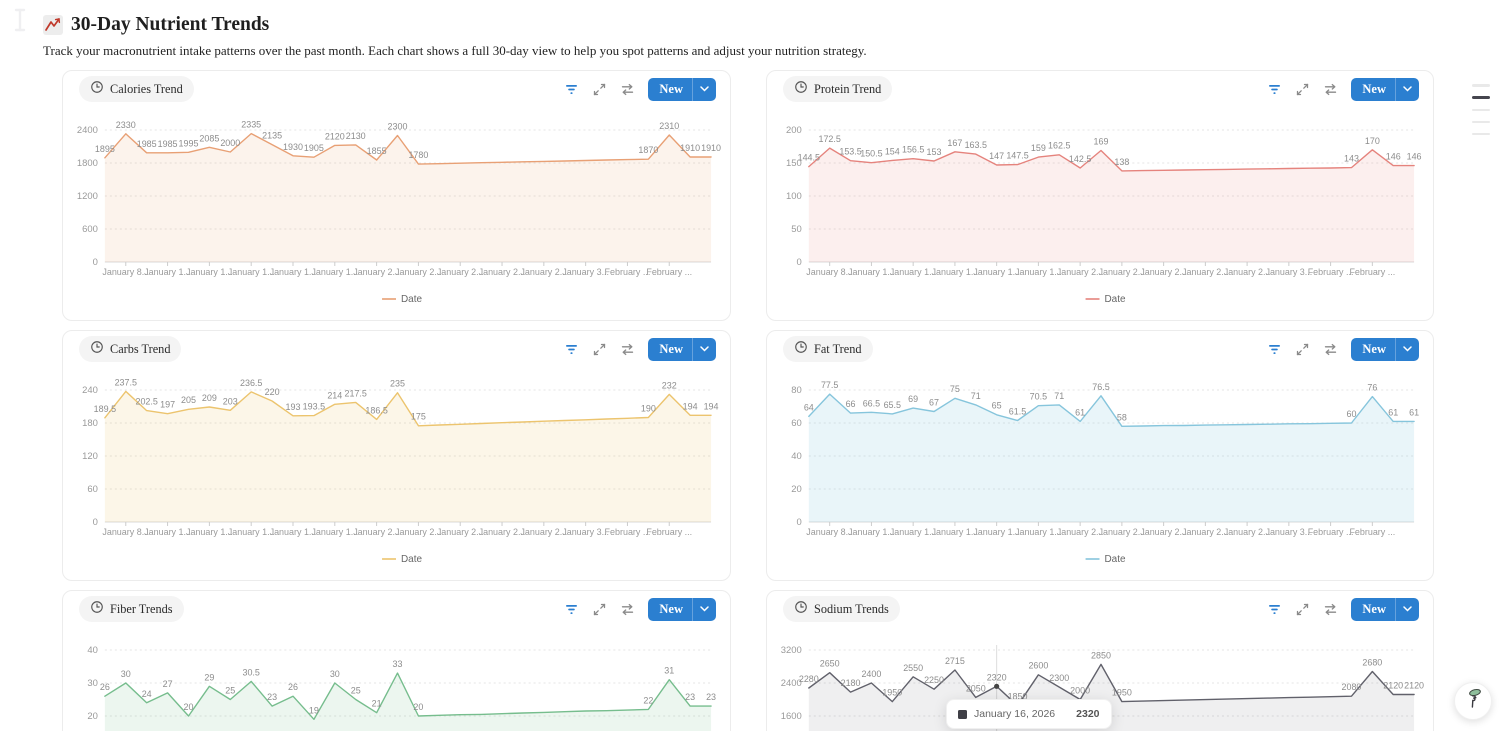 The height and width of the screenshot is (731, 1500). Describe the element at coordinates (669, 385) in the screenshot. I see `svg-text: 232` at that location.